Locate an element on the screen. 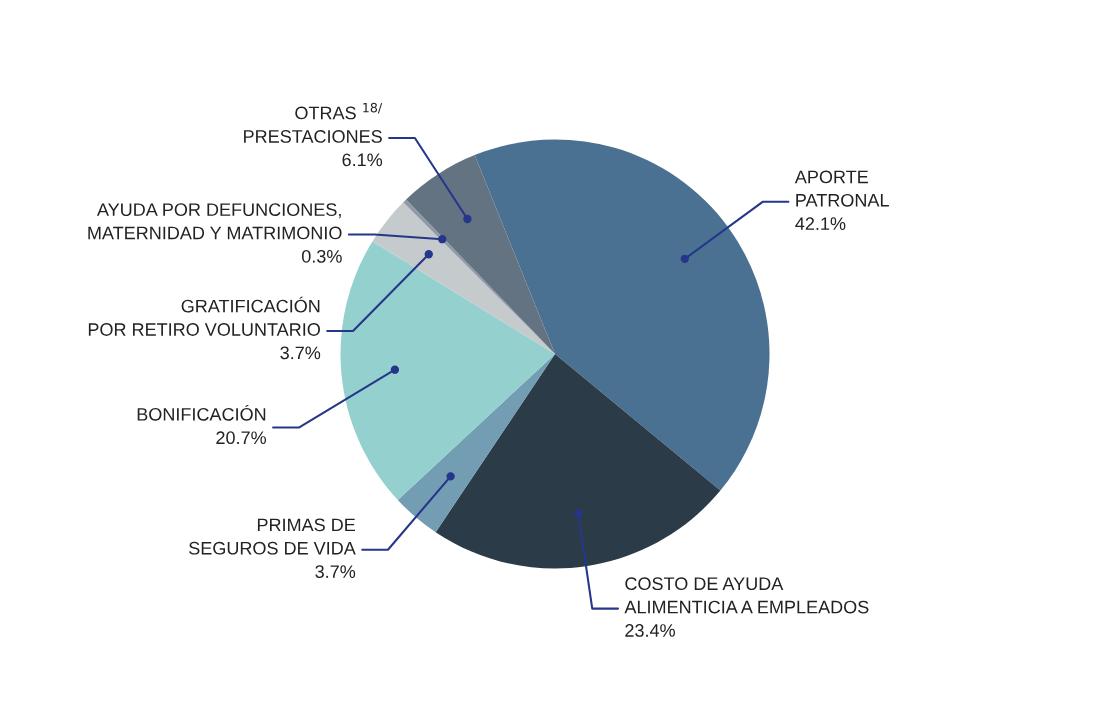 The width and height of the screenshot is (1110, 715). data-label: 23.4% is located at coordinates (650, 630).